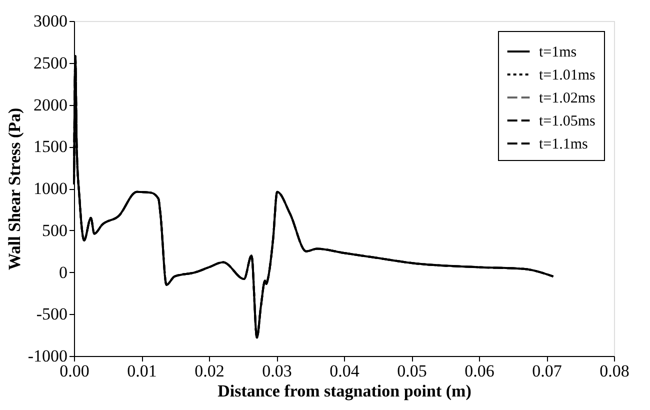 The image size is (650, 410). What do you see at coordinates (209, 371) in the screenshot?
I see `x-tick-label: 0.02` at bounding box center [209, 371].